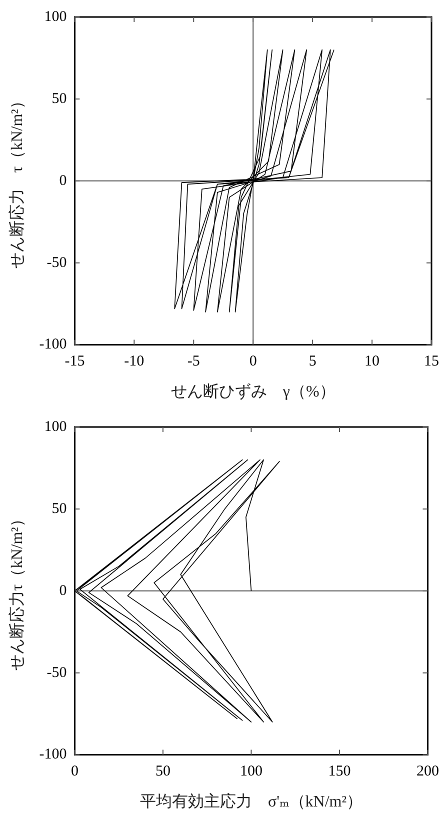 This screenshot has height=820, width=447. Describe the element at coordinates (251, 801) in the screenshot. I see `x-axis-title: 平均有効主応力 σ'ₘ（kN/m²）` at that location.